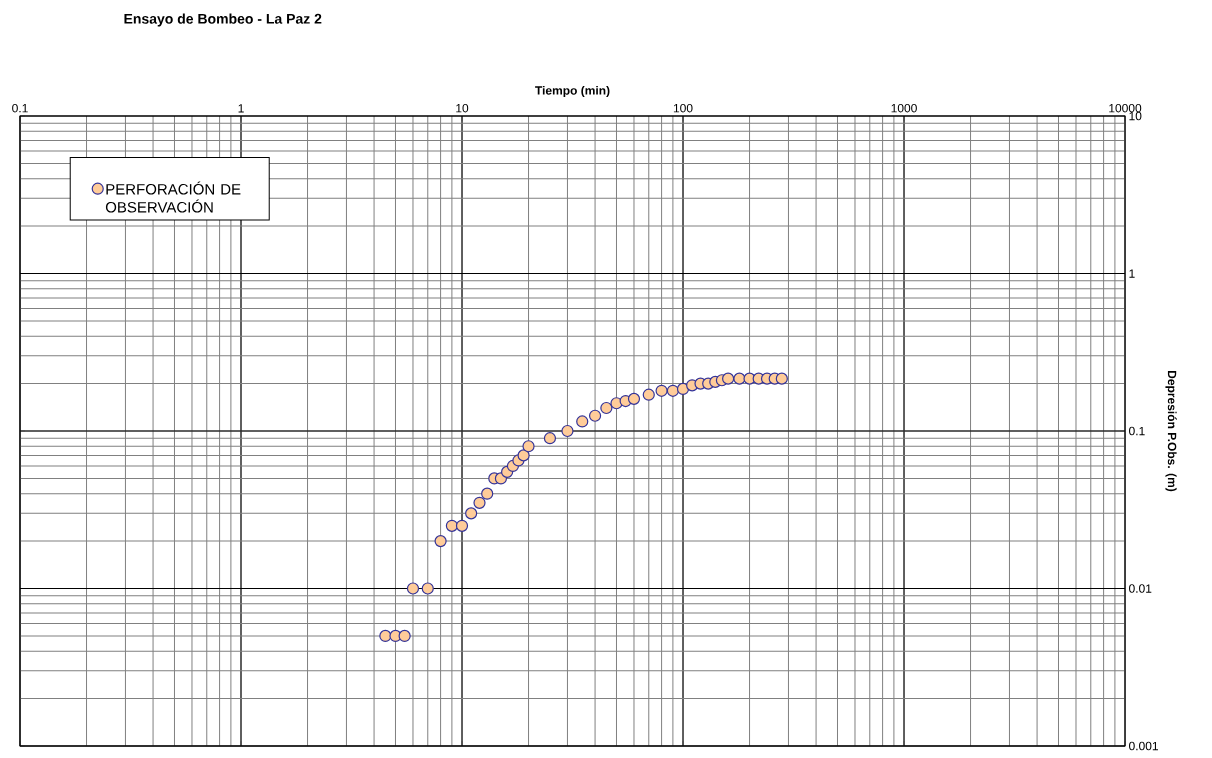 The image size is (1212, 758). I want to click on x-axis-title: Tiempo (min), so click(572, 91).